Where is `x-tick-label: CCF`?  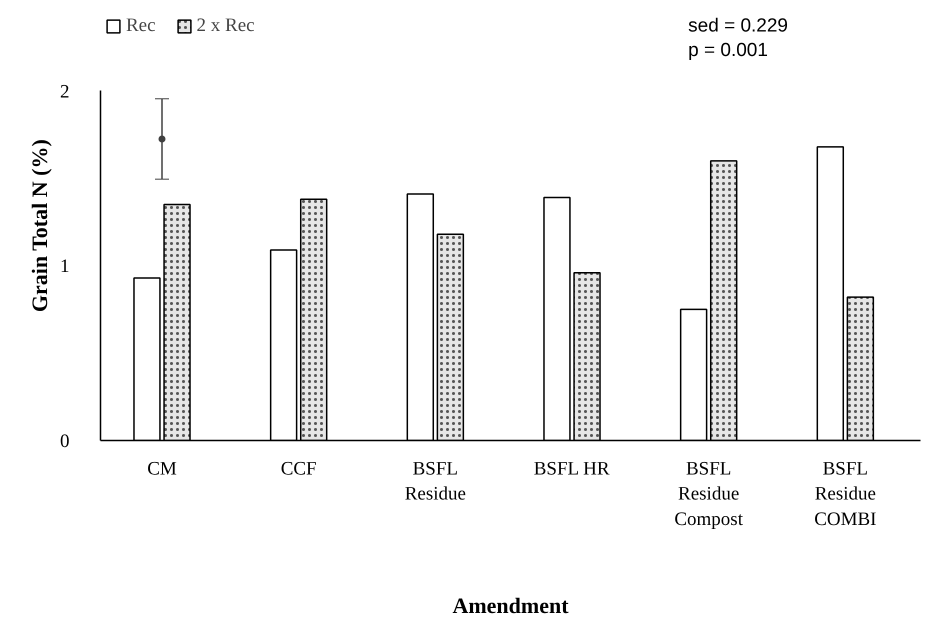
x-tick-label: CCF is located at coordinates (298, 469).